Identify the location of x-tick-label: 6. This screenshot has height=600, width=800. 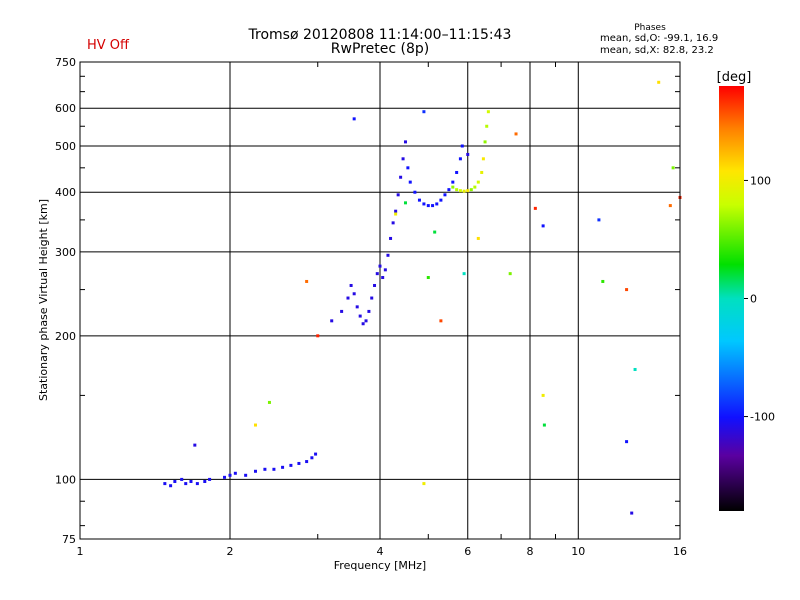
(467, 551).